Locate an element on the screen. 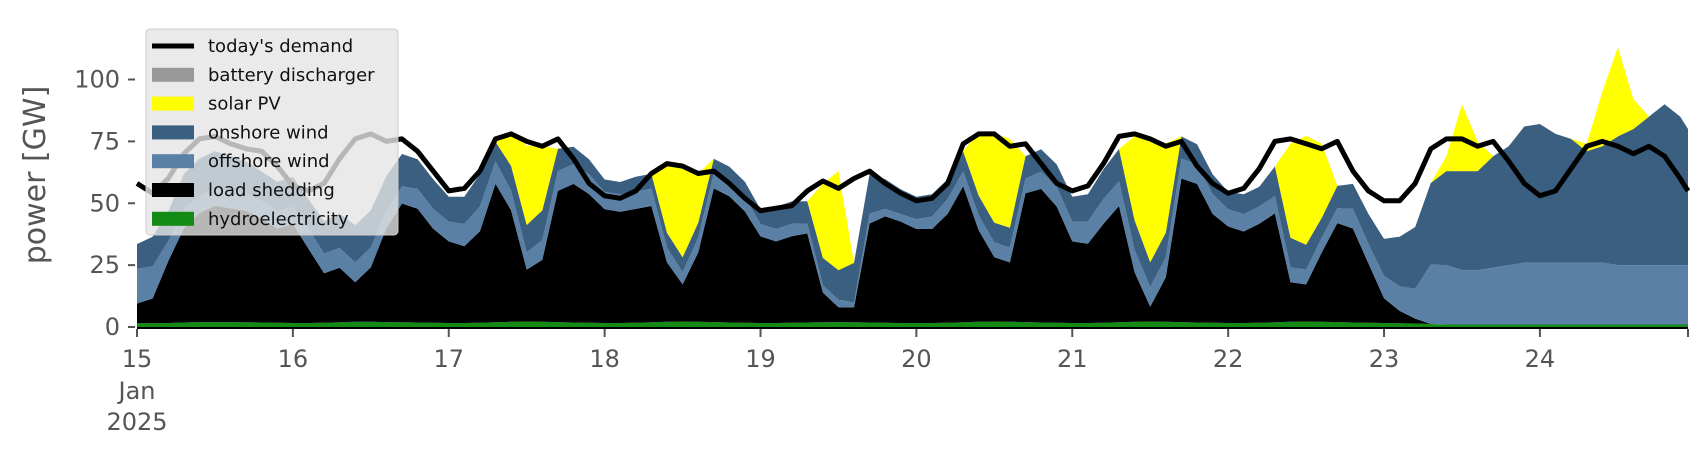 Image resolution: width=1706 pixels, height=460 pixels. legend-label-today-s-demand: today's demand is located at coordinates (280, 46).